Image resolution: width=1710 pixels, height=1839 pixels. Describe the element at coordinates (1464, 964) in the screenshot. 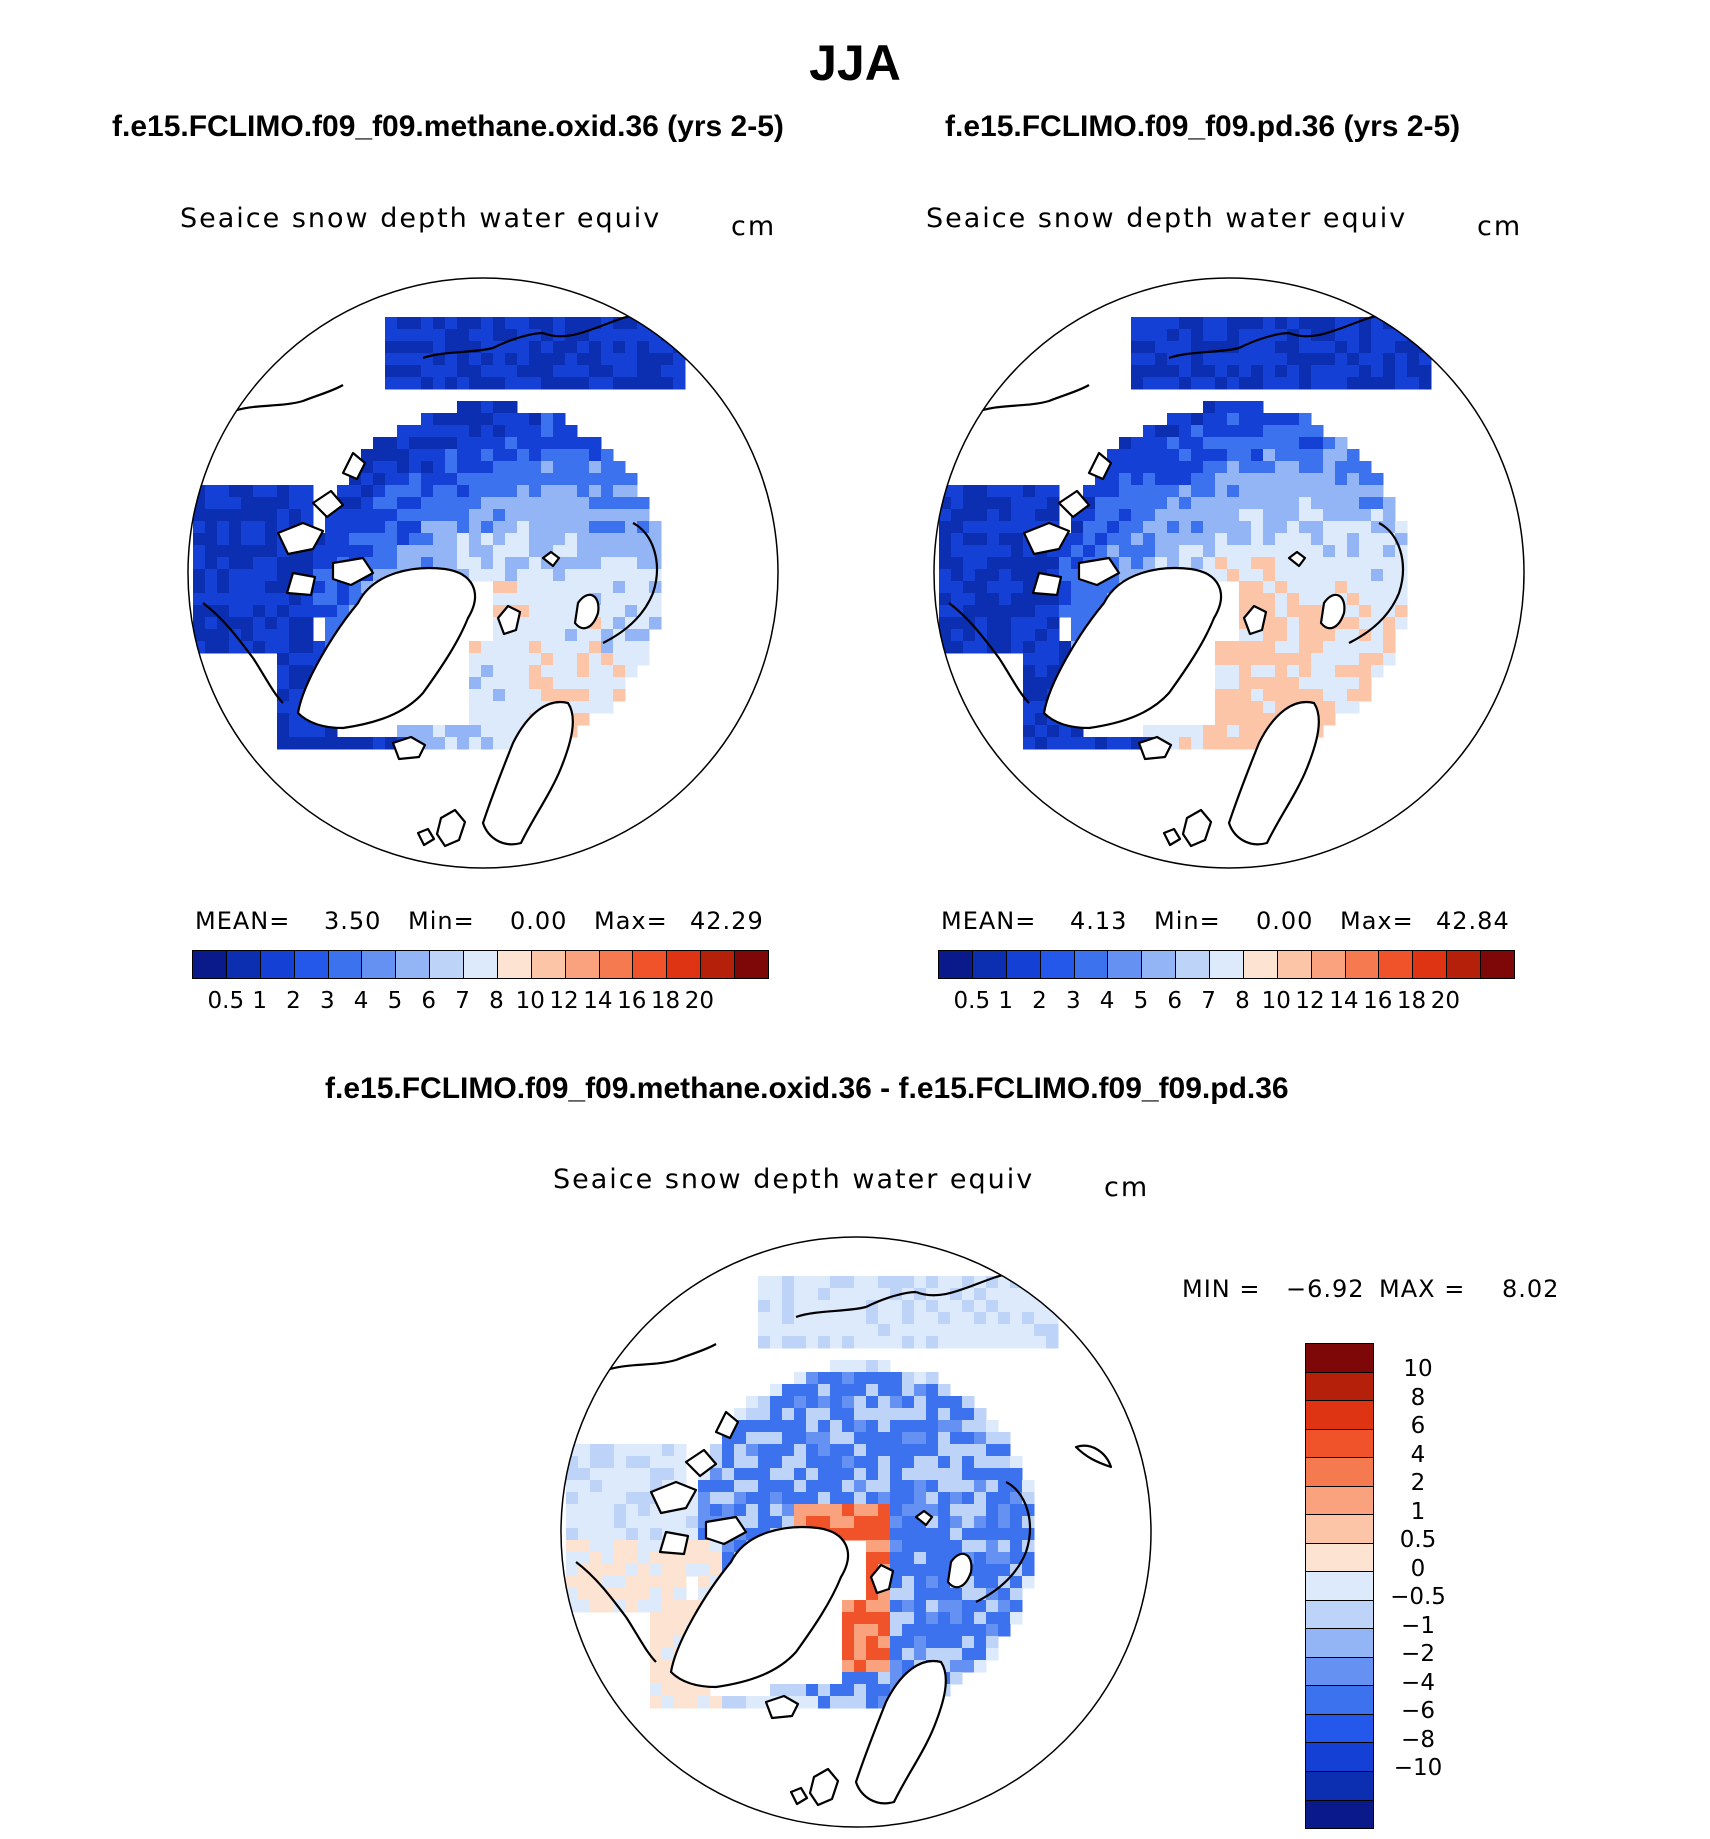

I see `colorbar-swatch` at that location.